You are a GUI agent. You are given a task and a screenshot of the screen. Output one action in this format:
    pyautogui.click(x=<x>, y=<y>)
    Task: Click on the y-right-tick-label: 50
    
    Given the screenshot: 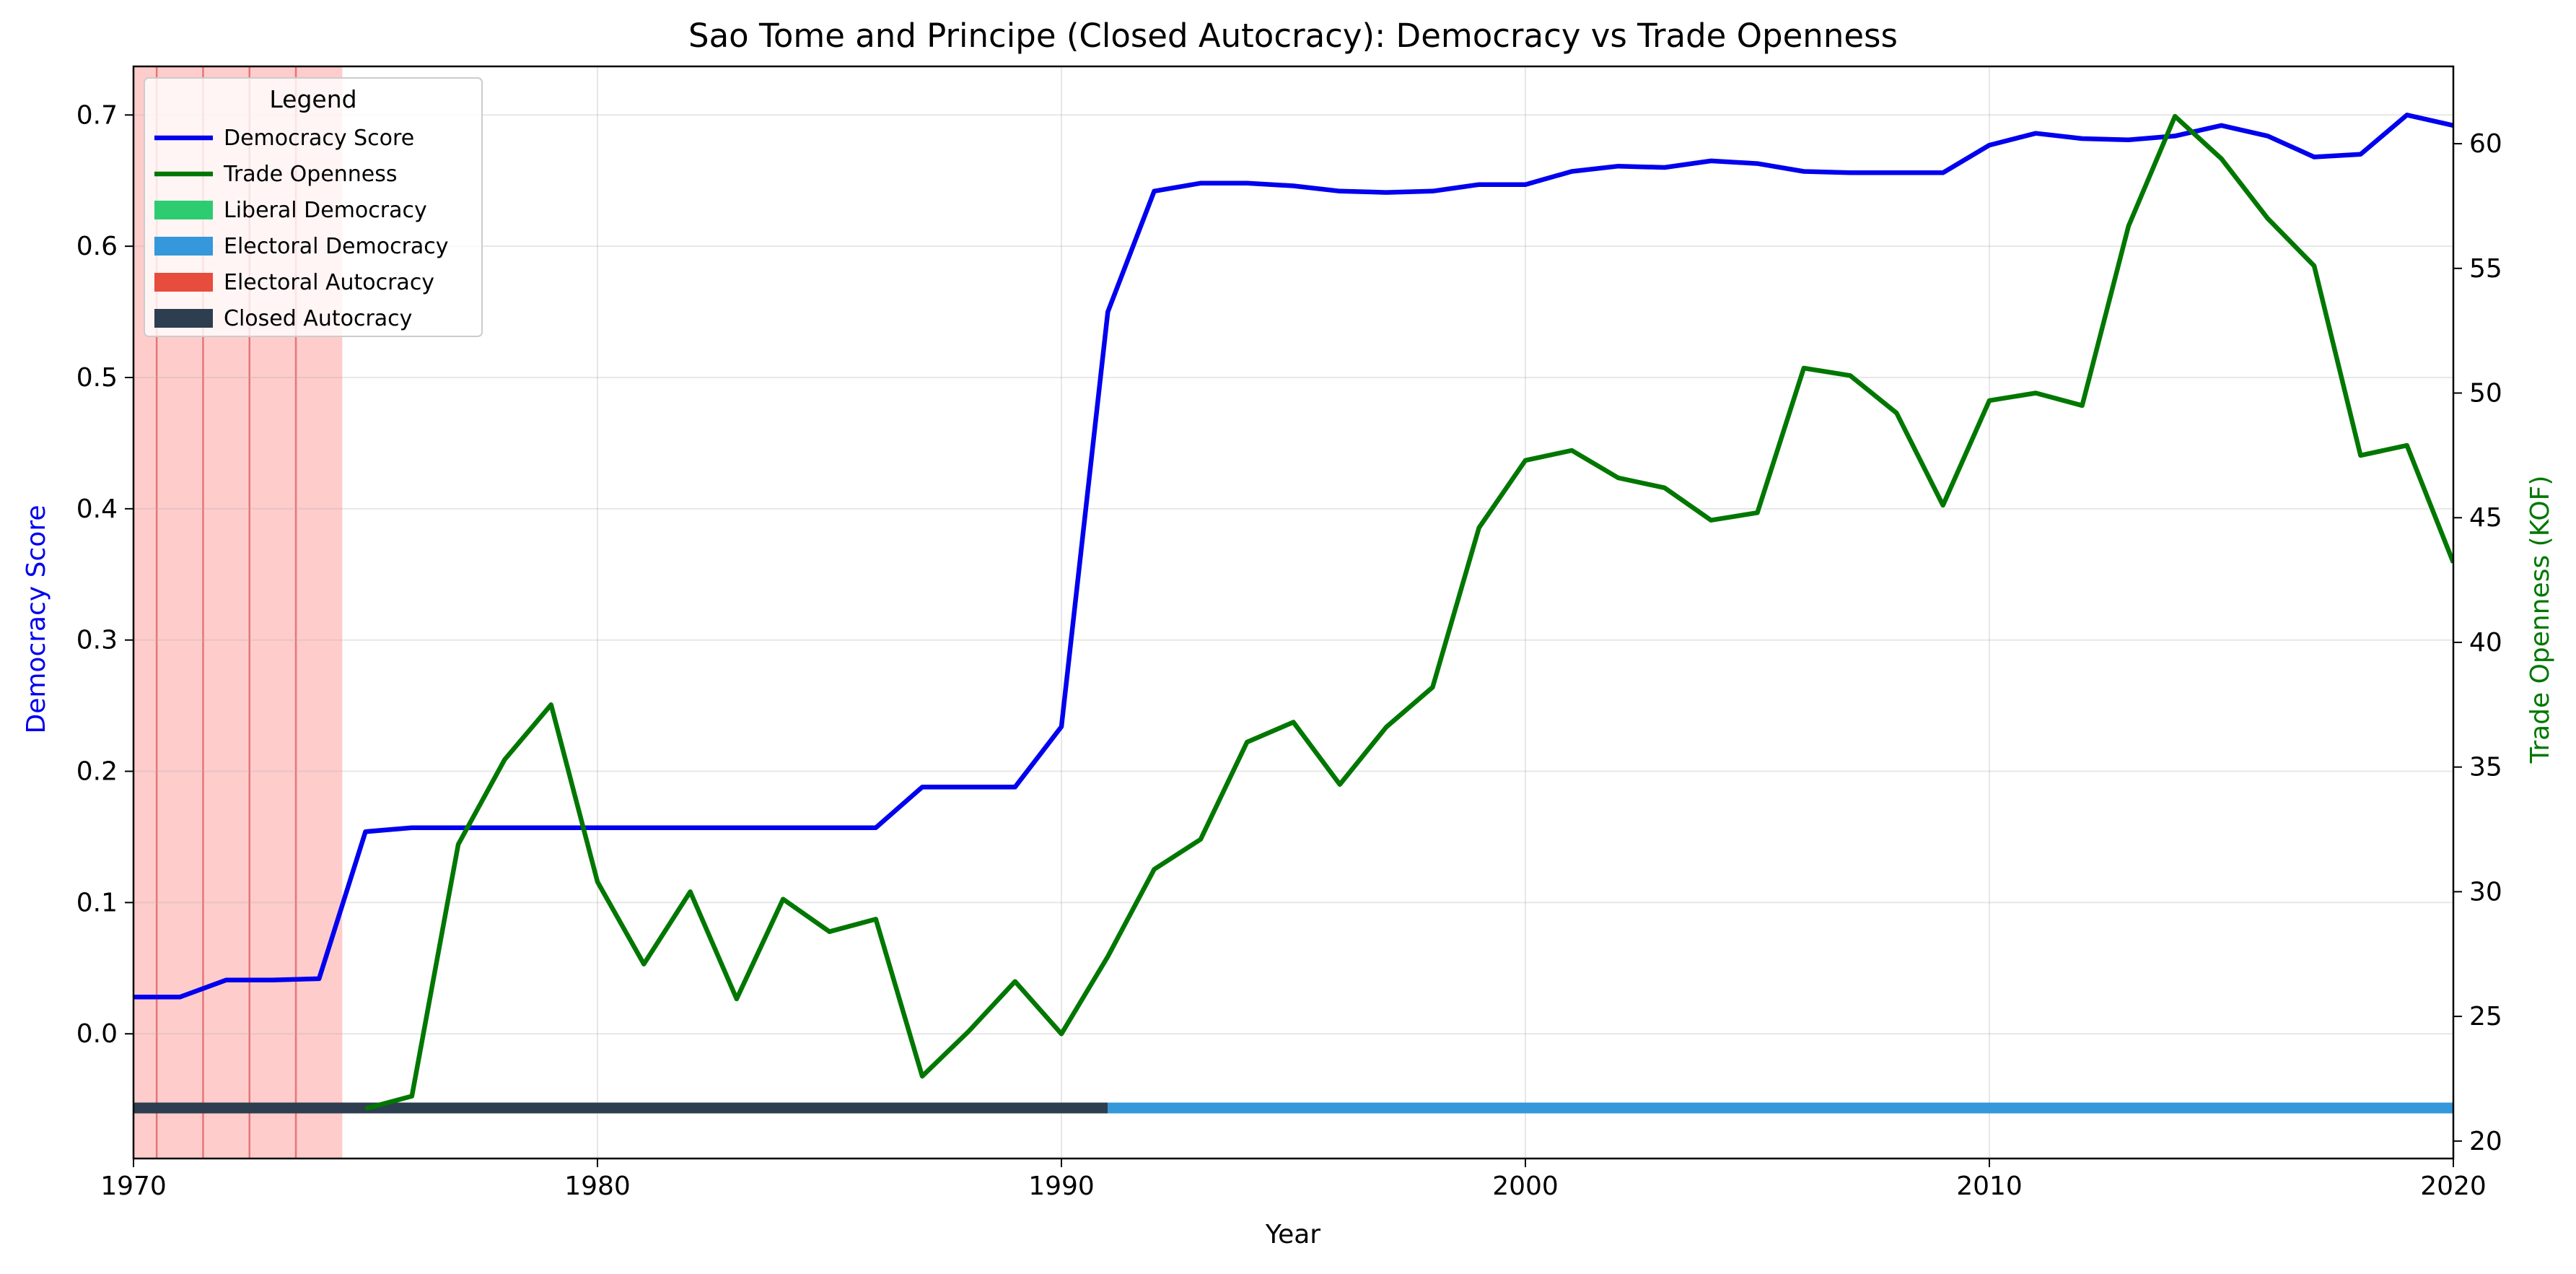 What is the action you would take?
    pyautogui.click(x=2485, y=394)
    